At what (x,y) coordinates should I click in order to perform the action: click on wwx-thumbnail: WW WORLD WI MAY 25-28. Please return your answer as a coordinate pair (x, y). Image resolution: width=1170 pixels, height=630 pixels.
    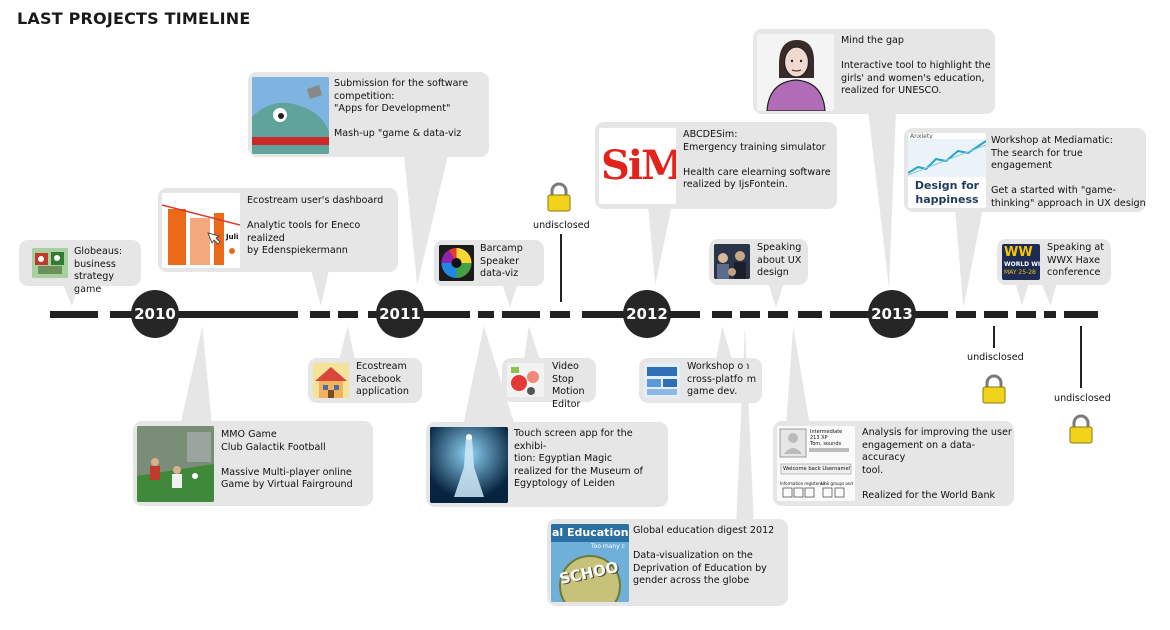
    Looking at the image, I should click on (1021, 262).